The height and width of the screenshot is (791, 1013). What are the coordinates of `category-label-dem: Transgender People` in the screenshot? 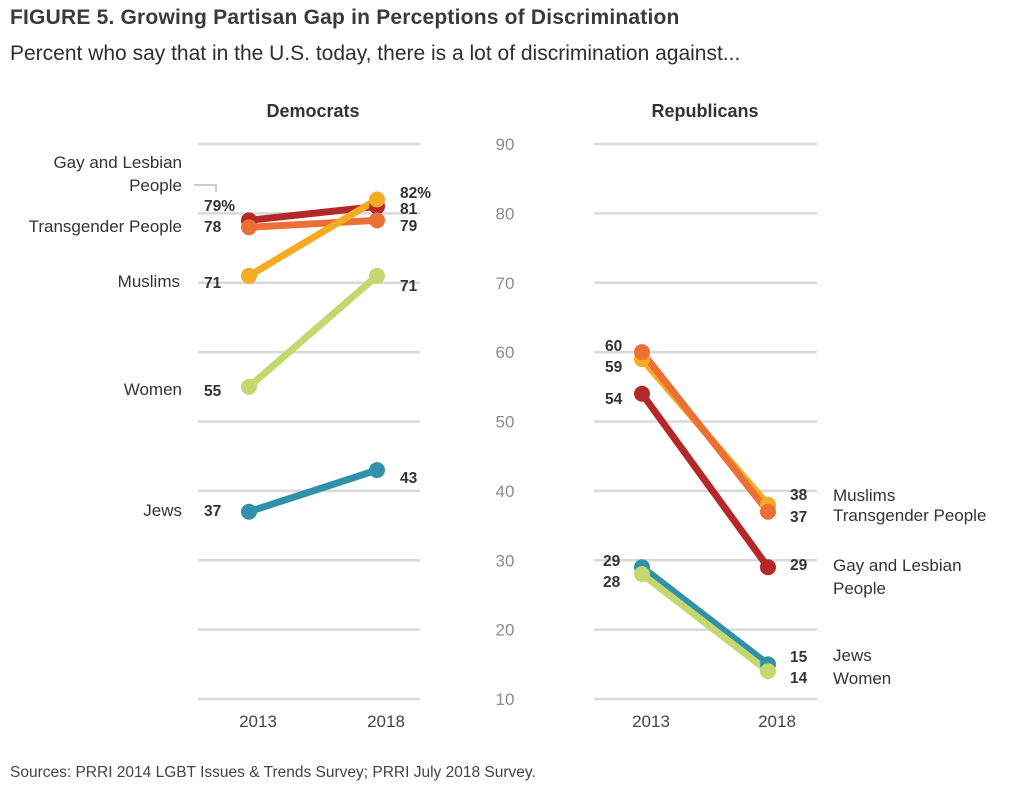 It's located at (105, 226).